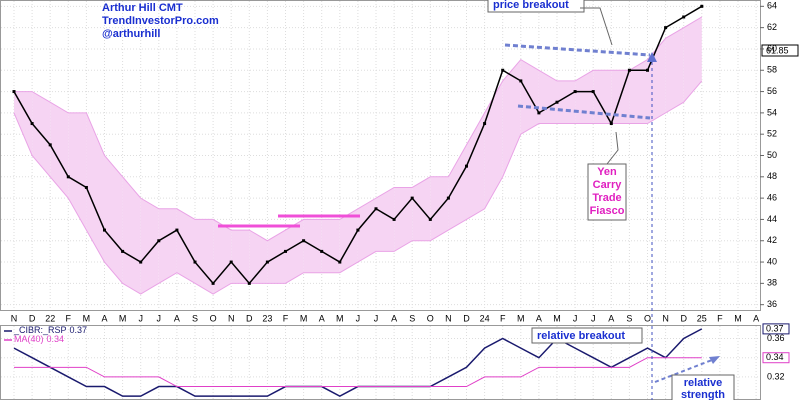 This screenshot has width=800, height=405. What do you see at coordinates (50, 318) in the screenshot?
I see `x-tick-label: 22` at bounding box center [50, 318].